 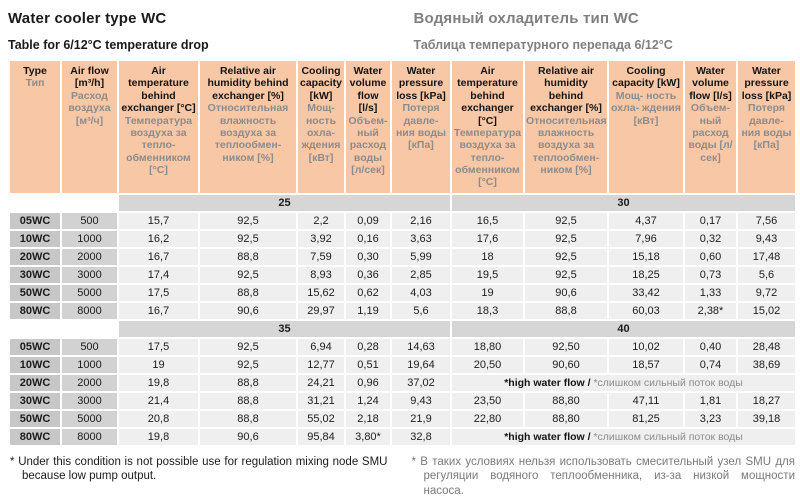 I want to click on page-title-ru: Водяный охладитель тип WC, so click(x=526, y=18).